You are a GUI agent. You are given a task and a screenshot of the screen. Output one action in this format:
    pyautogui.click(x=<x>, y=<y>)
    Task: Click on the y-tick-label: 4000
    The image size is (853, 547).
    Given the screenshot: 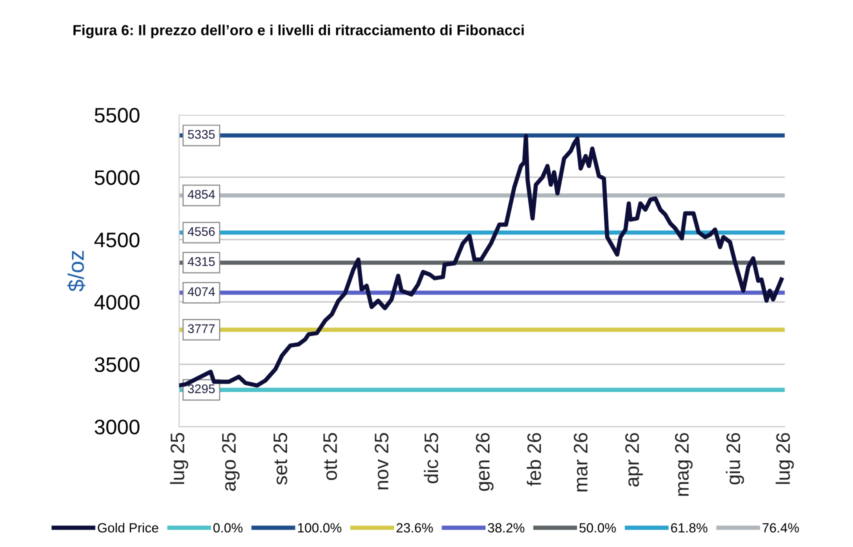 What is the action you would take?
    pyautogui.click(x=117, y=302)
    